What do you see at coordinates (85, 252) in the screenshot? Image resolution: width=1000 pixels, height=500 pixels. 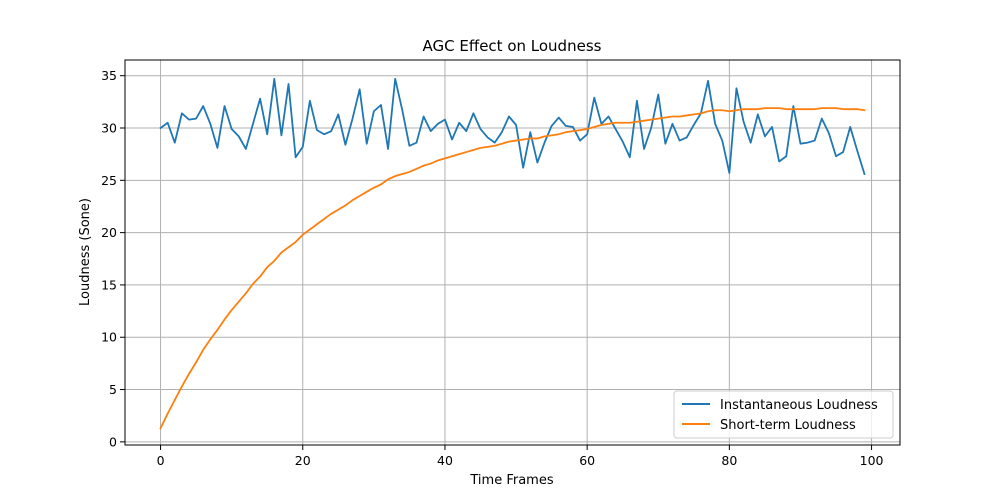 I see `y-axis-label: Loudness (Sone)` at bounding box center [85, 252].